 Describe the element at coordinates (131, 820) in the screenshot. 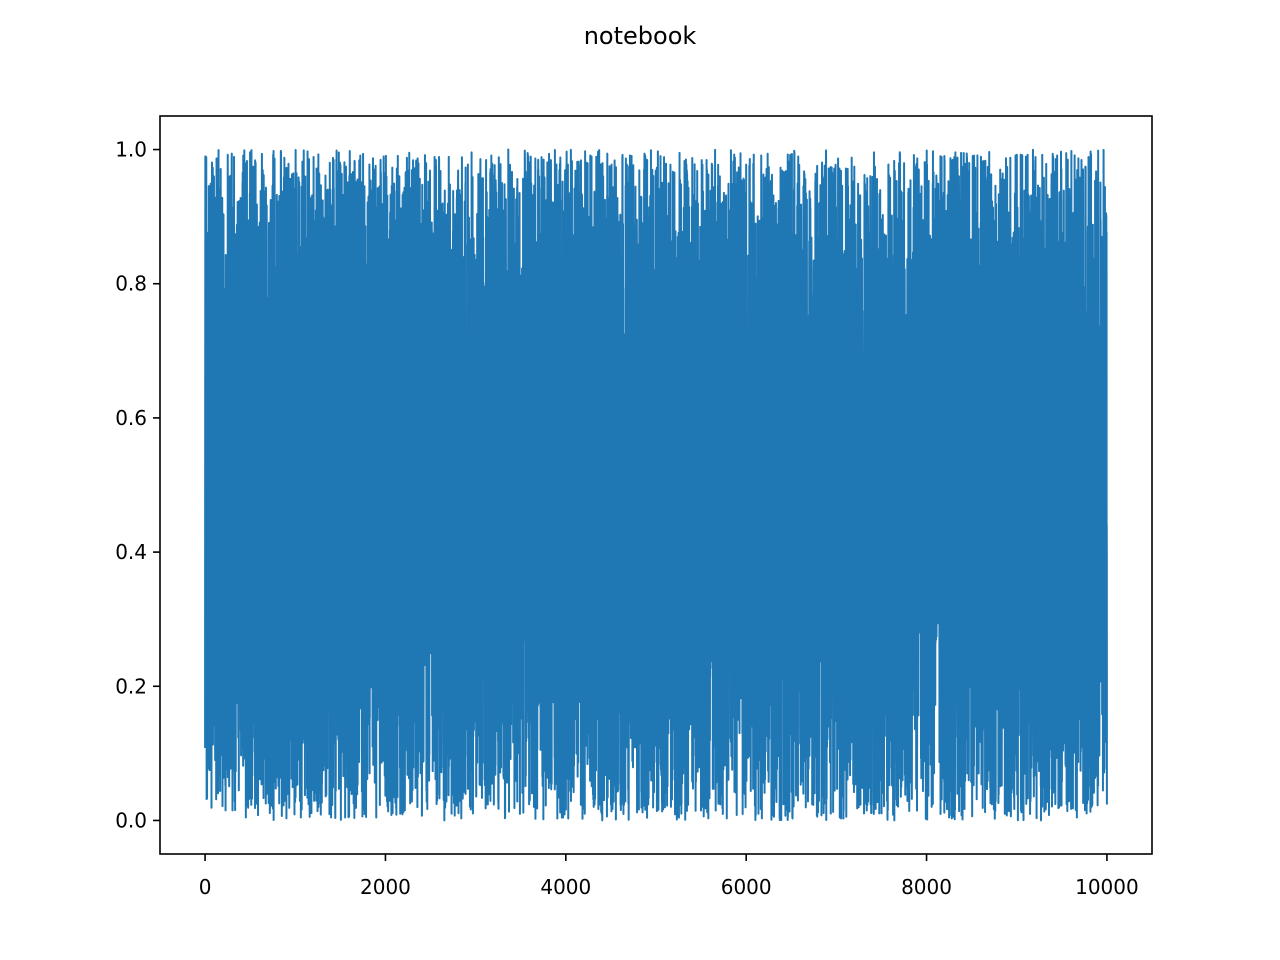

I see `y-tick-label: 0.0` at that location.